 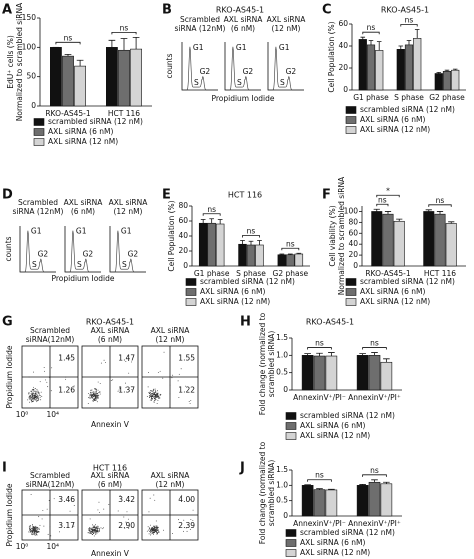 I want to click on peak-label: S, so click(x=79, y=264).